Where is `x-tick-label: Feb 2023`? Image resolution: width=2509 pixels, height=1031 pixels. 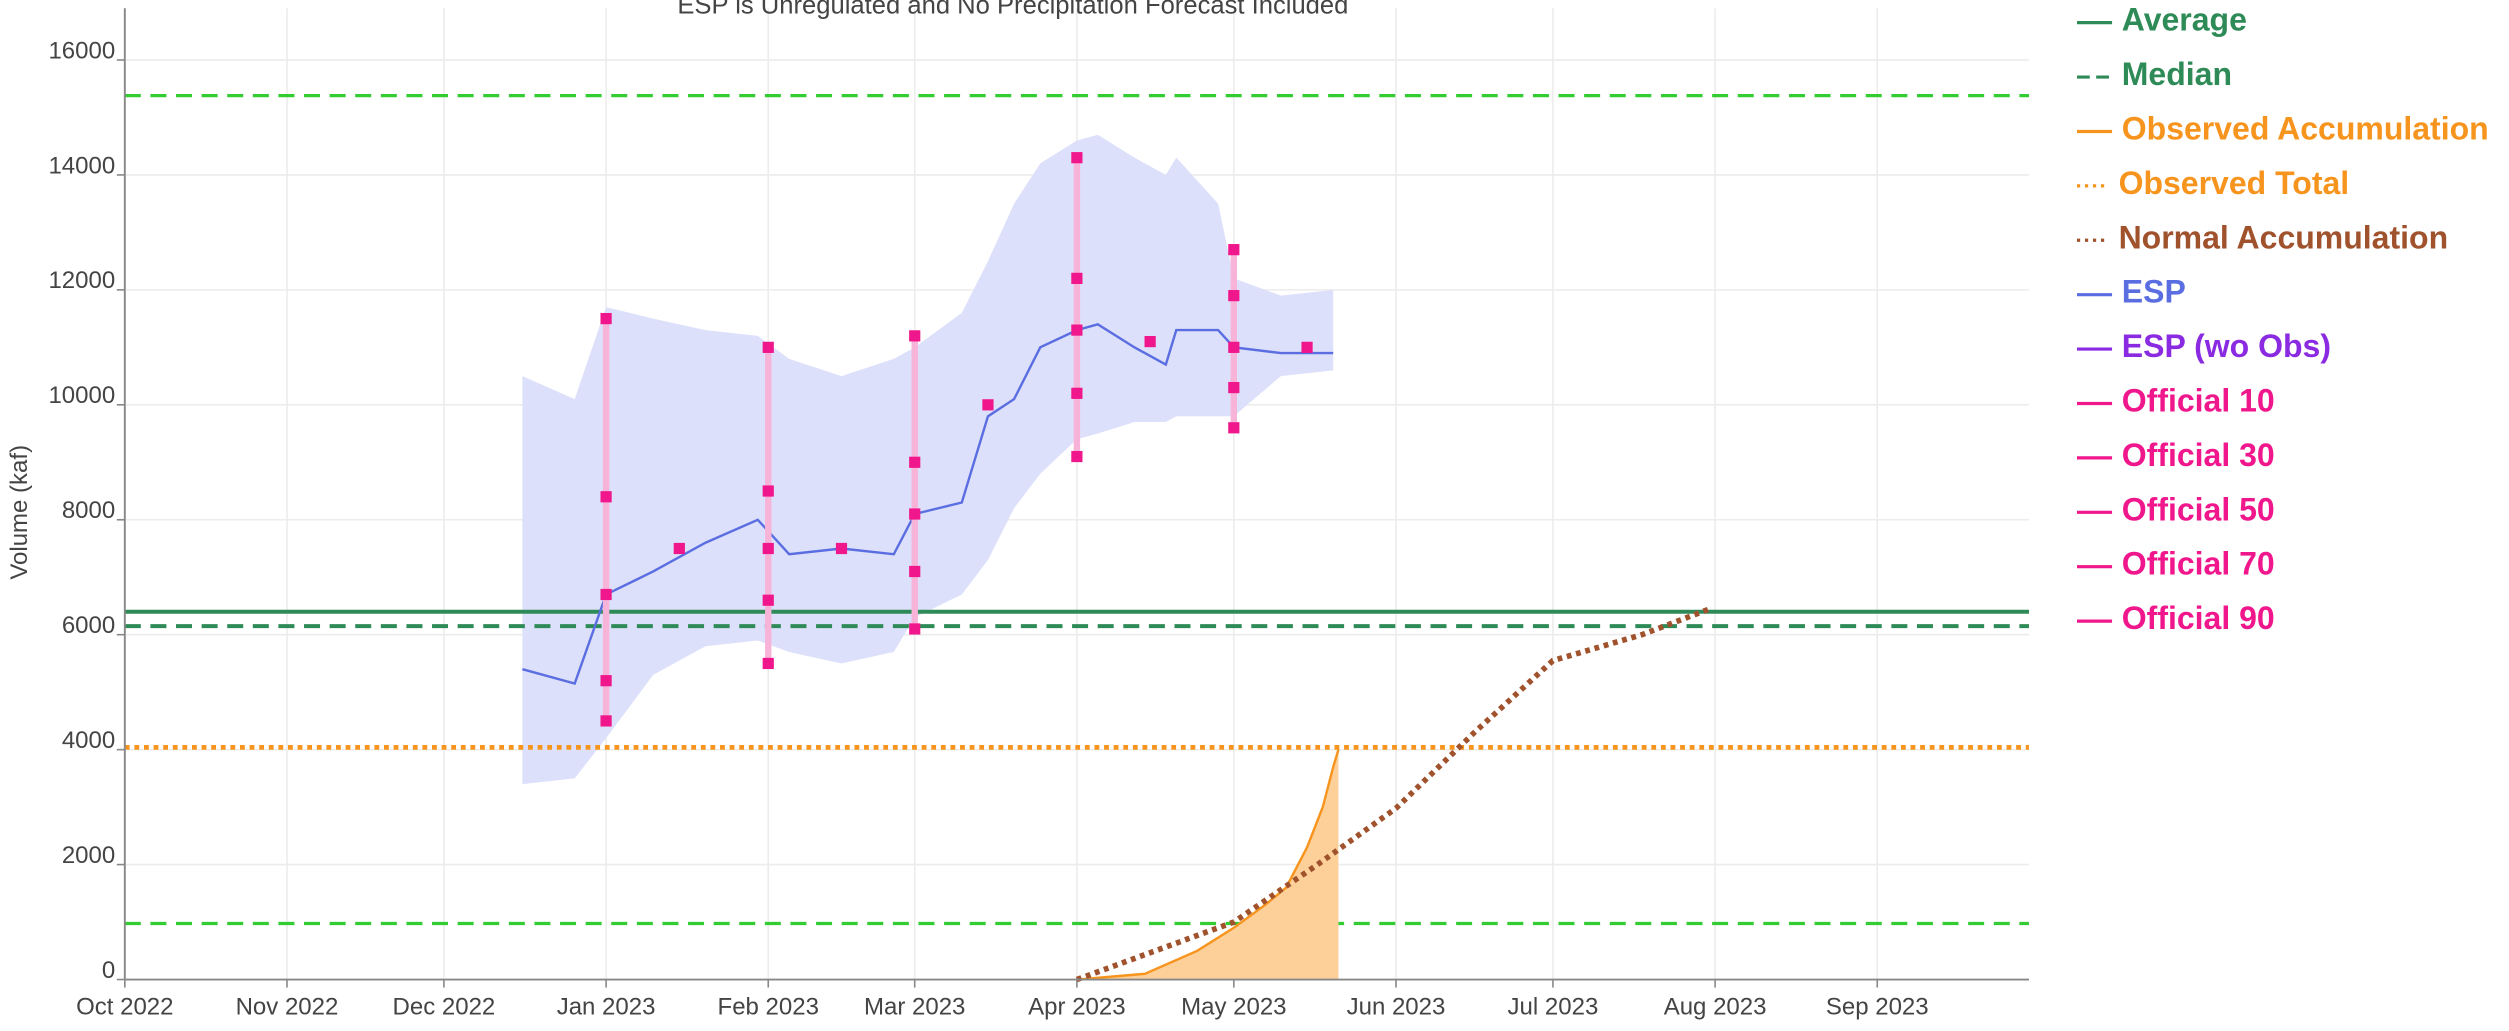 x-tick-label: Feb 2023 is located at coordinates (768, 1007).